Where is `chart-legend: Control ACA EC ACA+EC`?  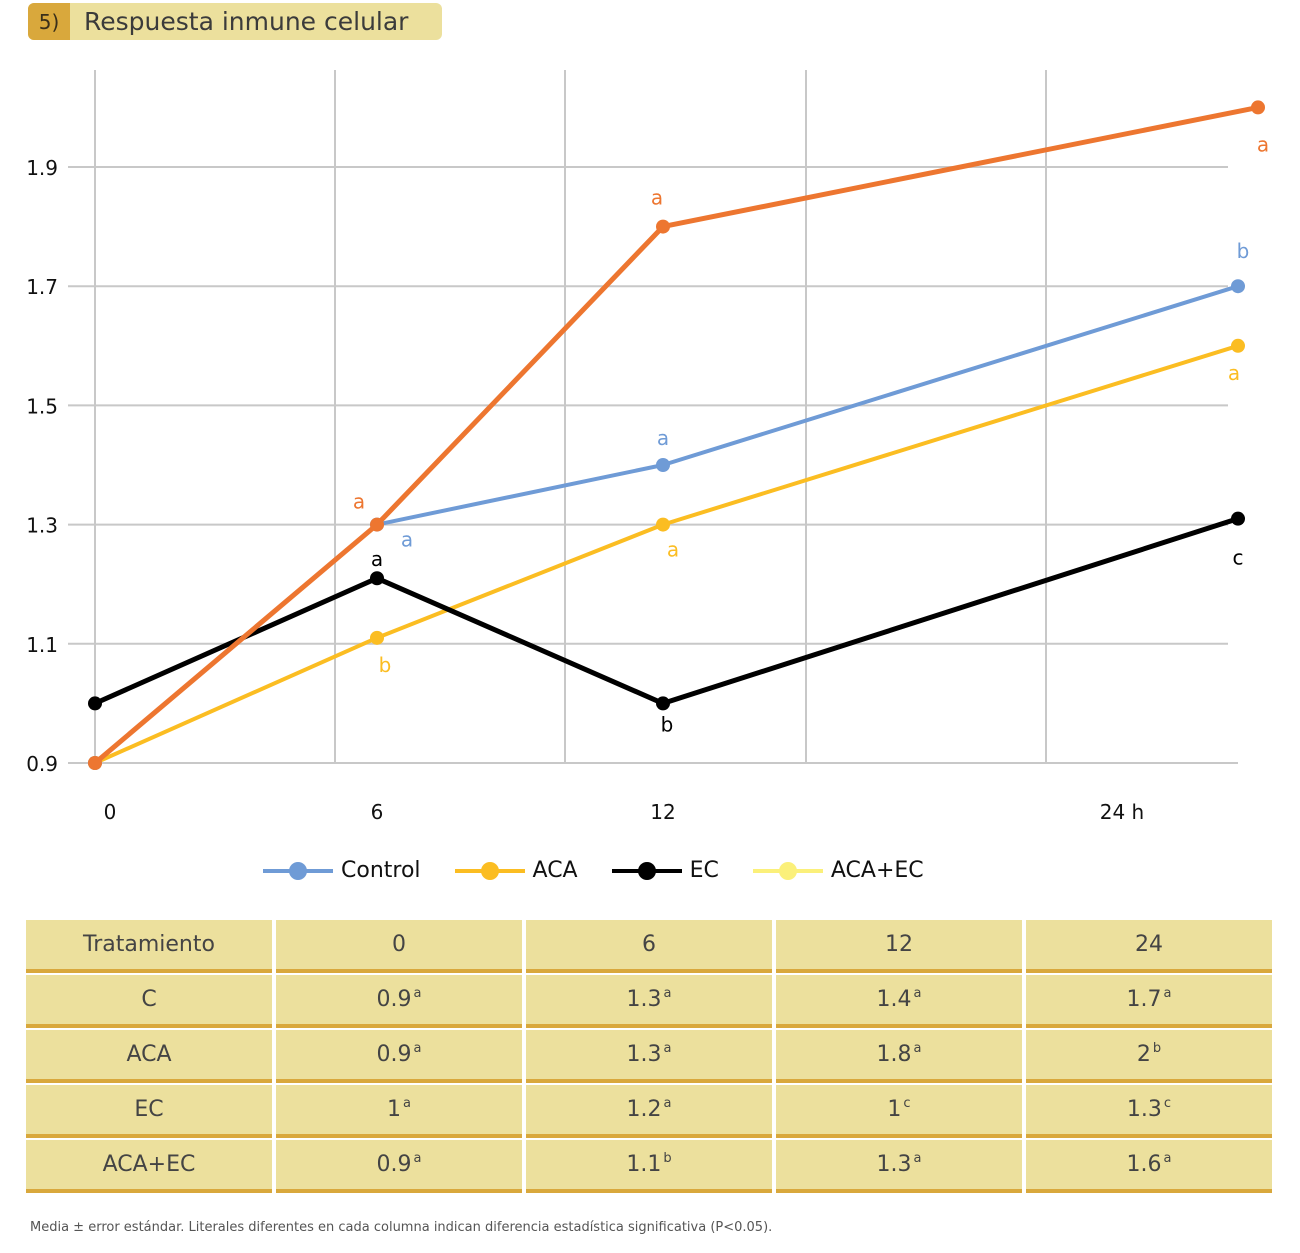 chart-legend: Control ACA EC ACA+EC is located at coordinates (593, 870).